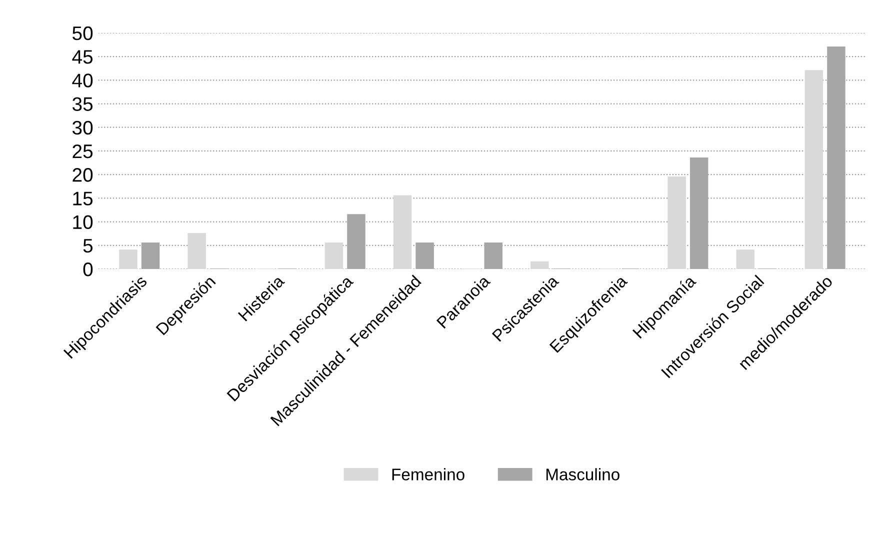 The image size is (893, 549). I want to click on y-tick-label: 15, so click(83, 199).